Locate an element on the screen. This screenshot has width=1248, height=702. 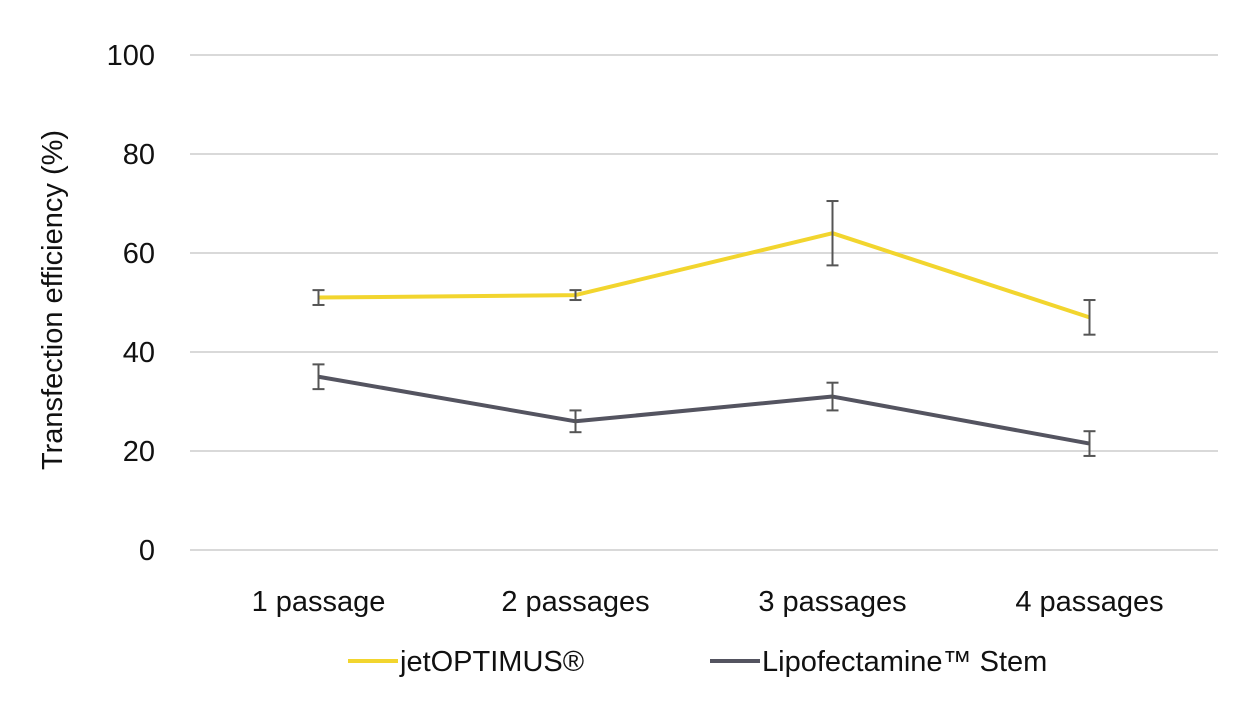
y-tick-label: 40 is located at coordinates (139, 353).